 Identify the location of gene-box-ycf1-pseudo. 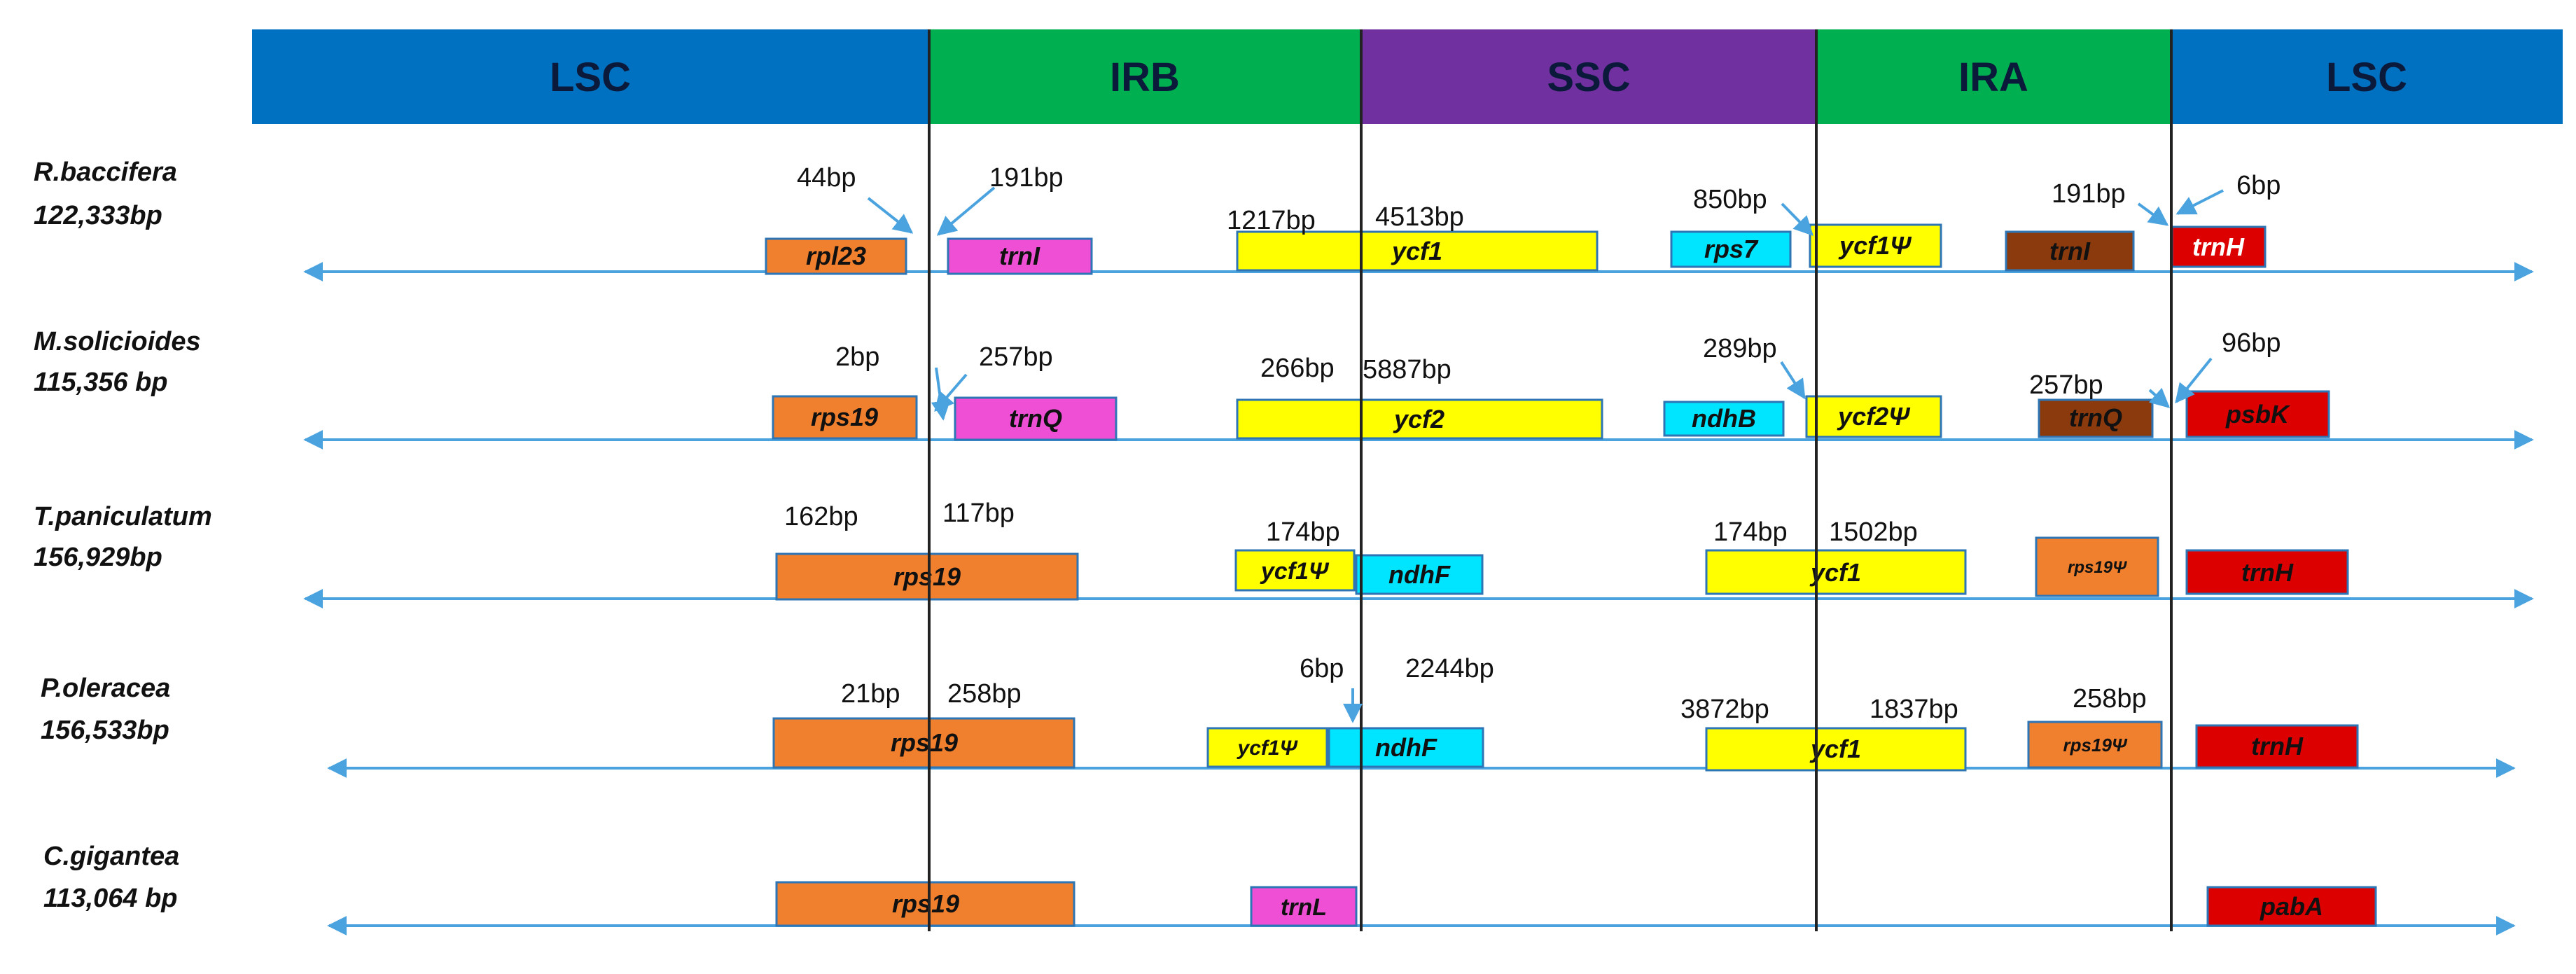
(1875, 245).